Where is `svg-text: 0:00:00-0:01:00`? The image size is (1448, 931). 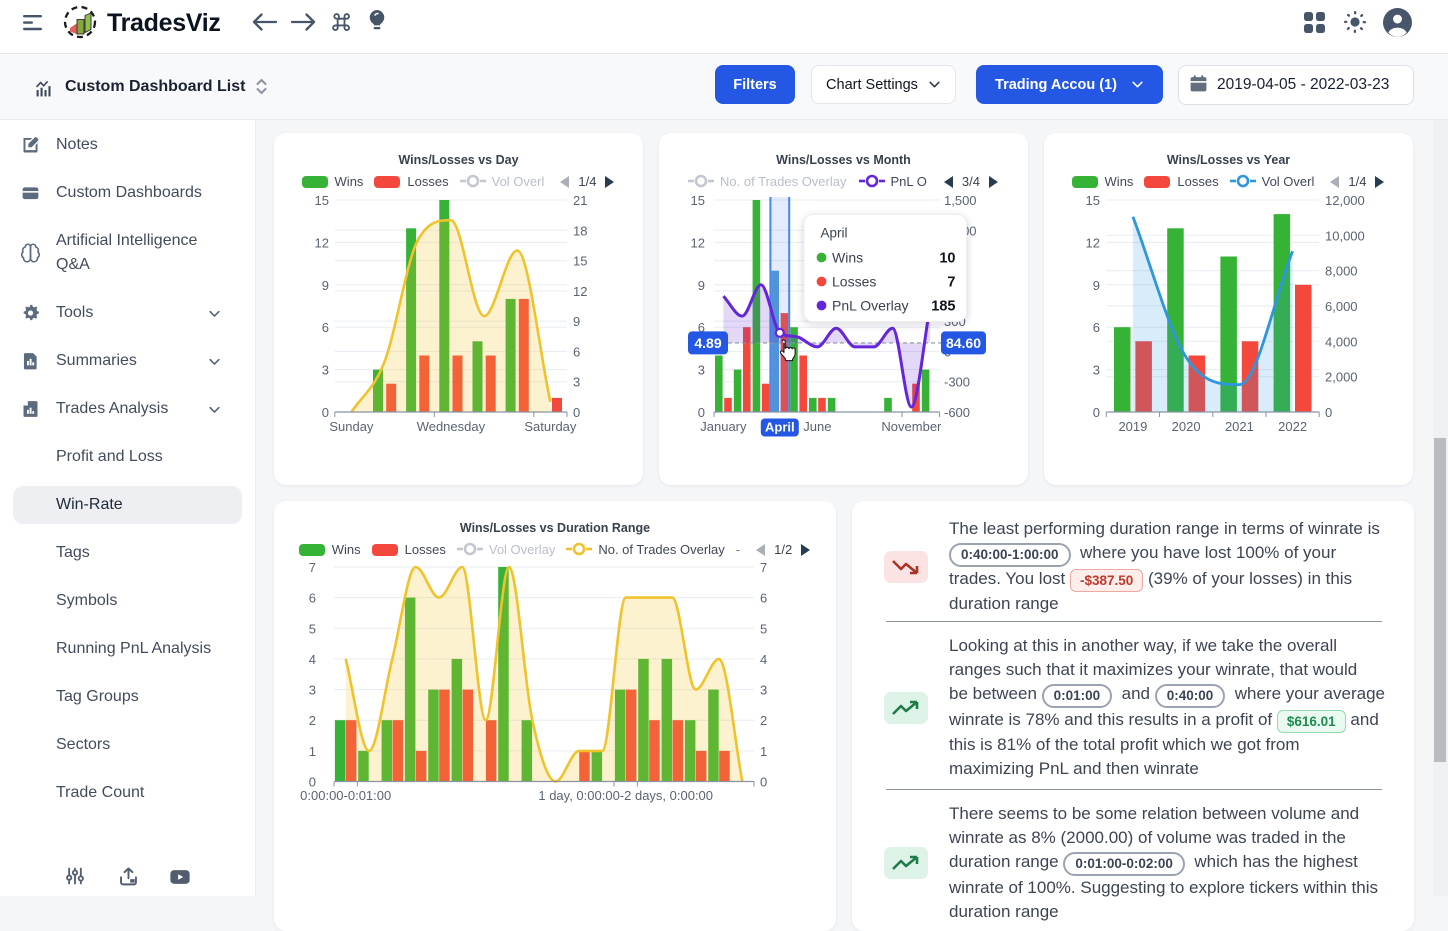 svg-text: 0:00:00-0:01:00 is located at coordinates (345, 795).